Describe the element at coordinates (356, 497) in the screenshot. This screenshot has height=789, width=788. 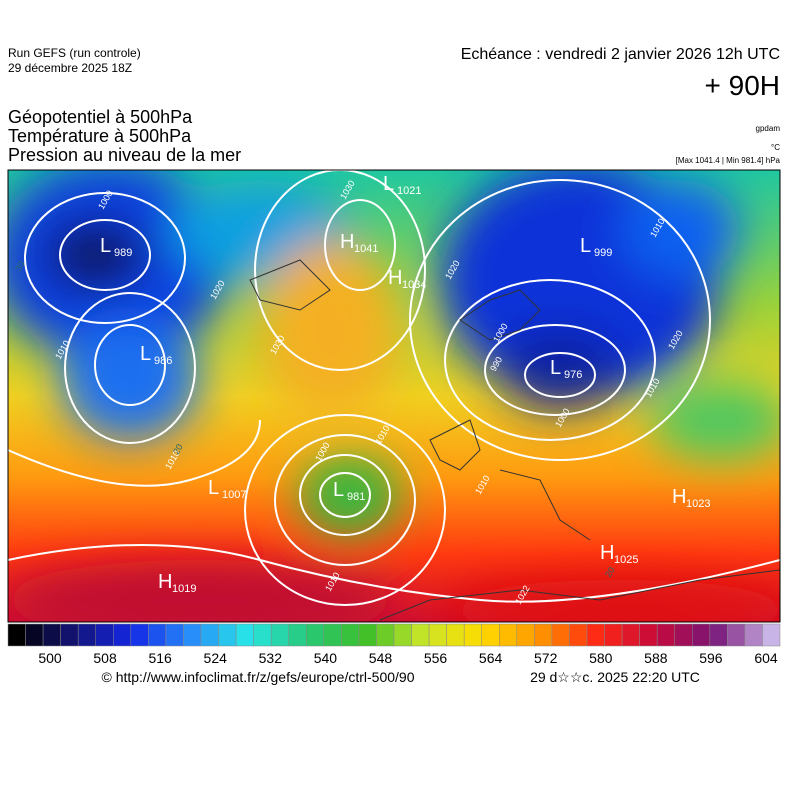
I see `system-value: 981` at that location.